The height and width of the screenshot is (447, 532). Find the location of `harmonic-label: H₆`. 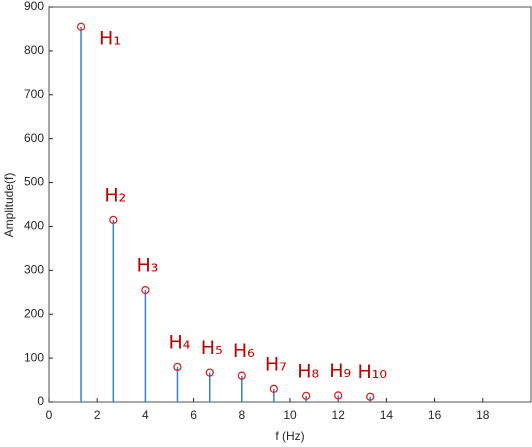

harmonic-label: H₆ is located at coordinates (244, 351).